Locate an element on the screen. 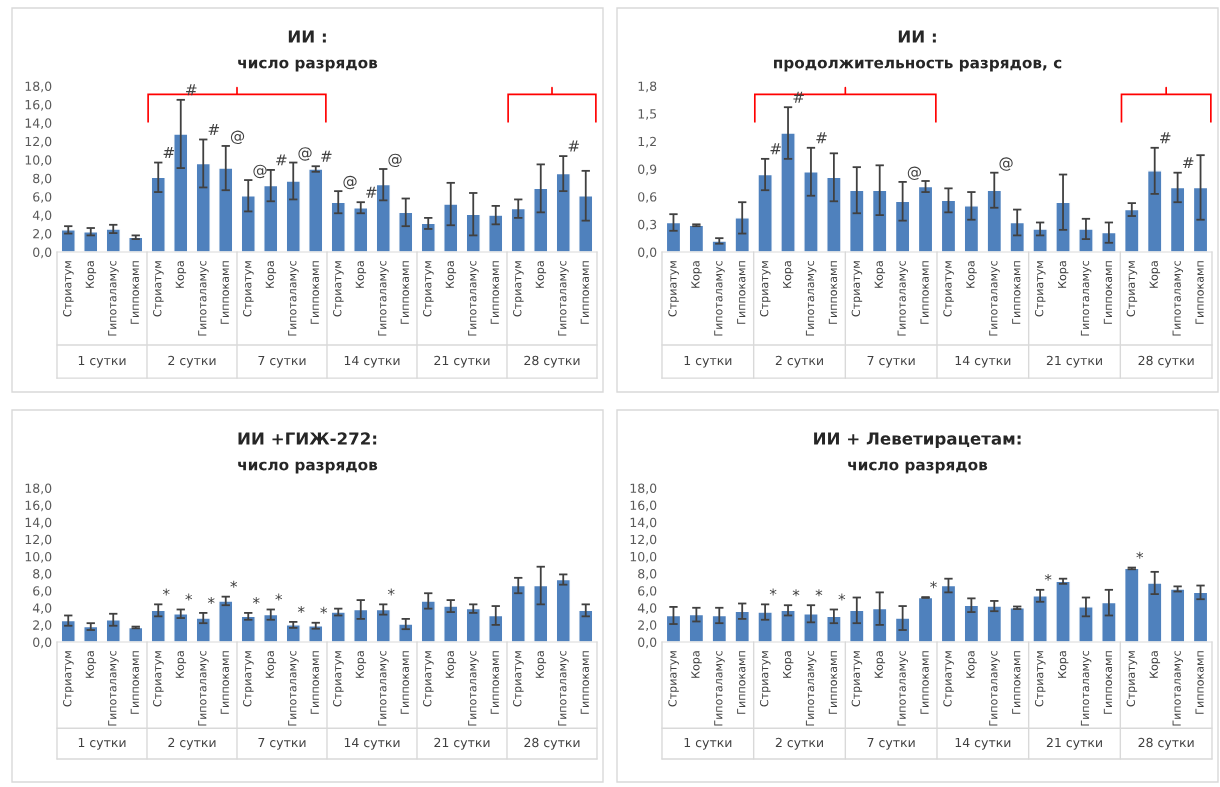 This screenshot has width=1220, height=787. text: 2 сутки is located at coordinates (192, 361).